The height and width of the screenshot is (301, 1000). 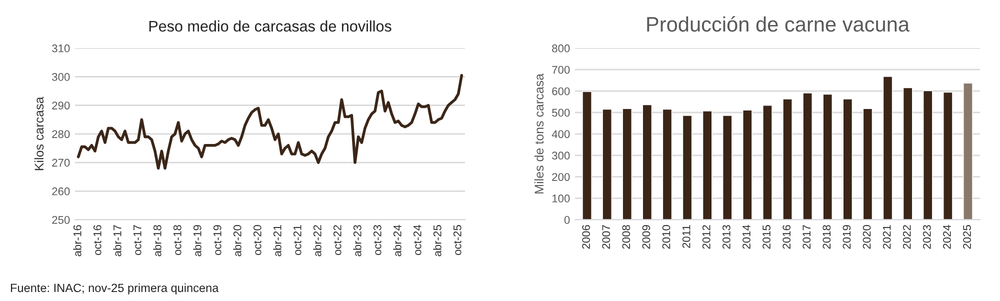 I want to click on x-tick-label: oct-17, so click(x=138, y=240).